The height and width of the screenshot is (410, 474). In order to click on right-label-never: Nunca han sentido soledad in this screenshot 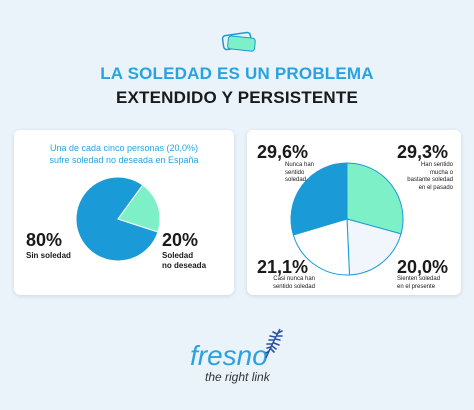, I will do `click(299, 173)`.